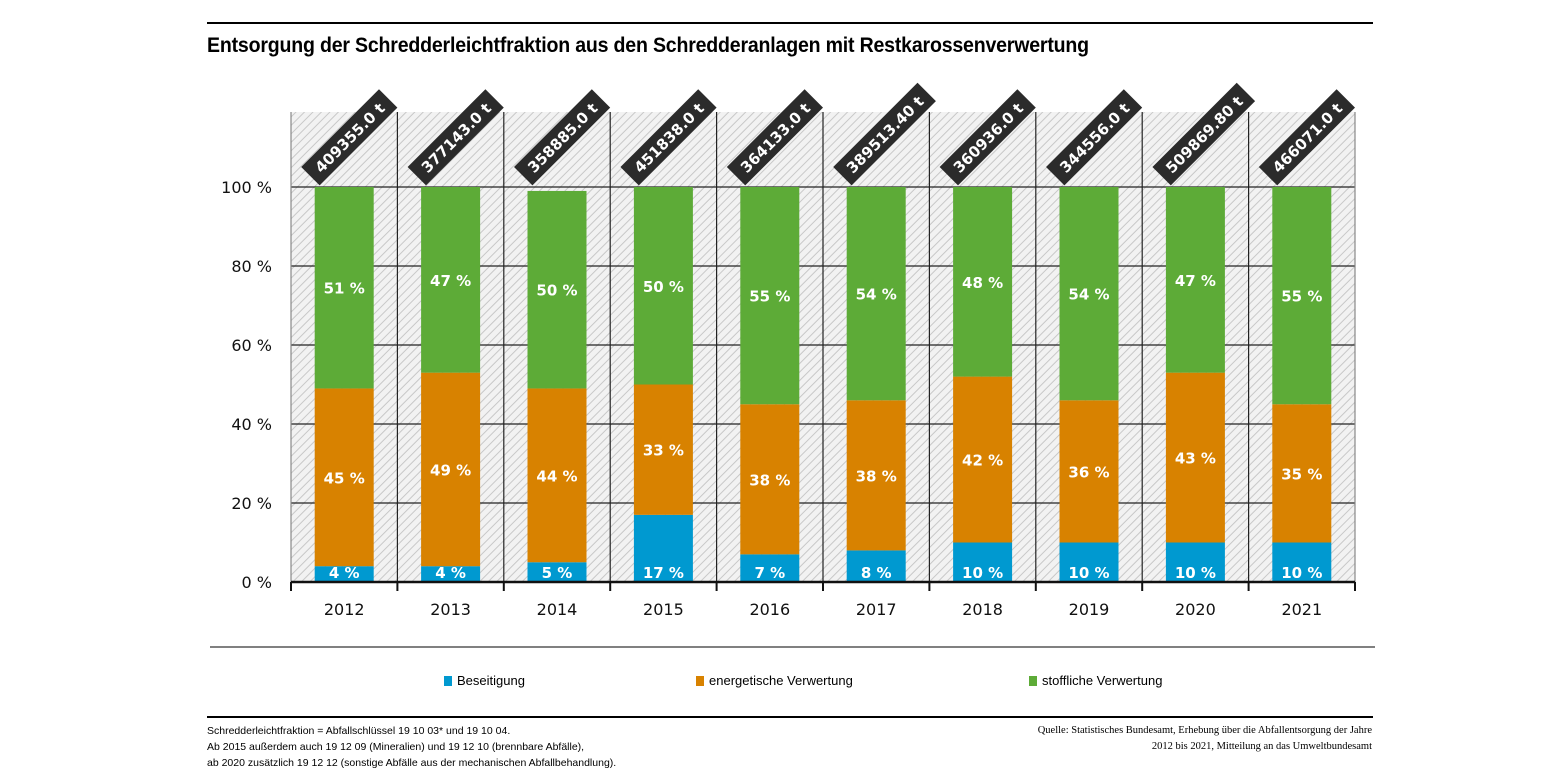 This screenshot has width=1545, height=775. What do you see at coordinates (663, 573) in the screenshot?
I see `data-label: 17 %` at bounding box center [663, 573].